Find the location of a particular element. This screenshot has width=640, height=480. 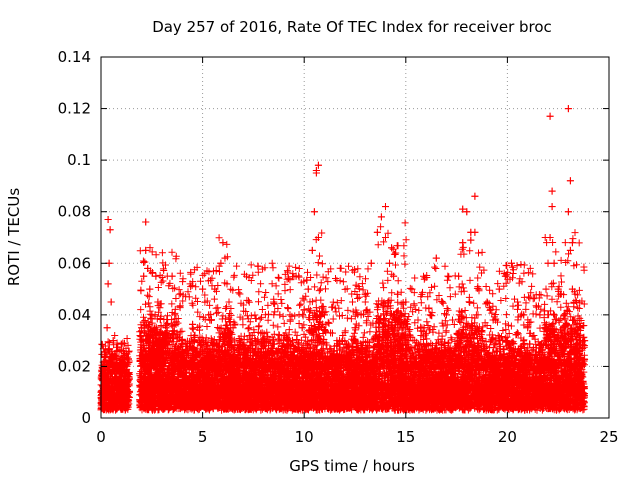

x-axis-label: GPS time / hours is located at coordinates (352, 466).